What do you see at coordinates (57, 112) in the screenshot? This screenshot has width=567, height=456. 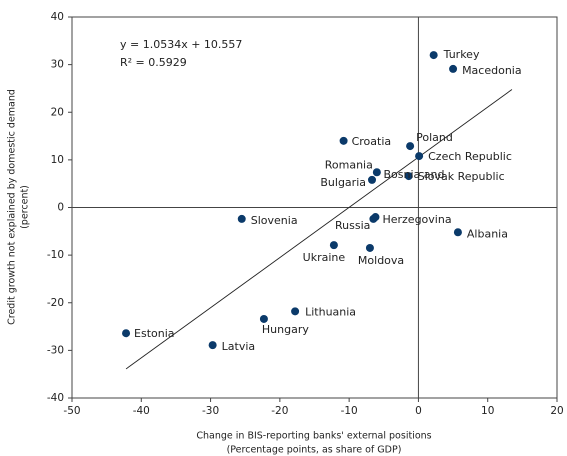 I see `y-tick-label: 20` at bounding box center [57, 112].